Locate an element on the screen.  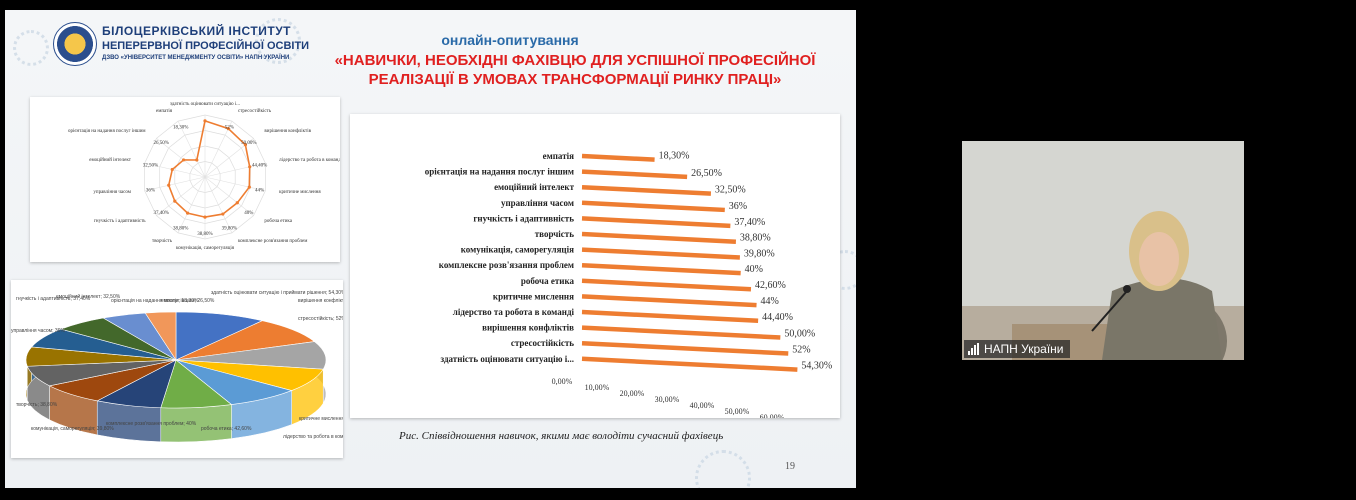
radar-value-label: 40% is located at coordinates (248, 213).